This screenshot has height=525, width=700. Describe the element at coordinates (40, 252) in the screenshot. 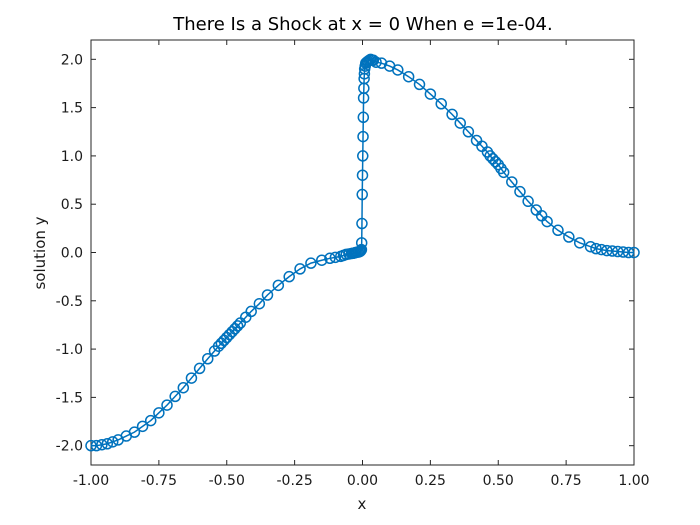

I see `y-axis-label: solution y` at that location.